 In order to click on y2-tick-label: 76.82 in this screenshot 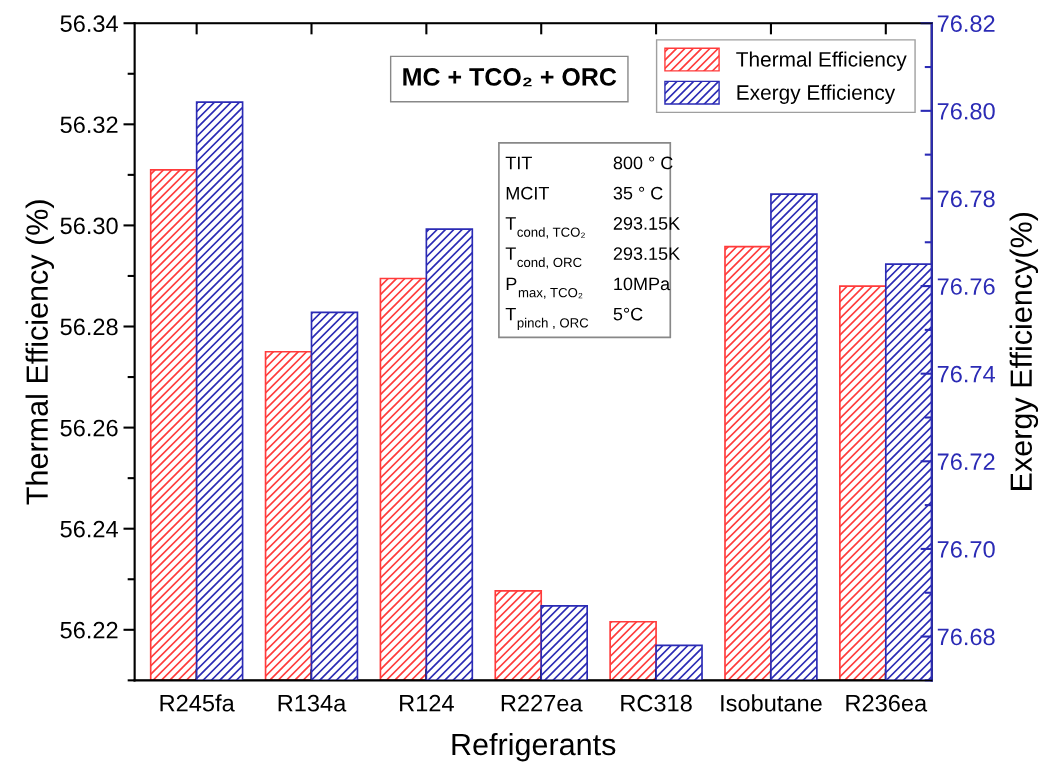, I will do `click(966, 24)`.